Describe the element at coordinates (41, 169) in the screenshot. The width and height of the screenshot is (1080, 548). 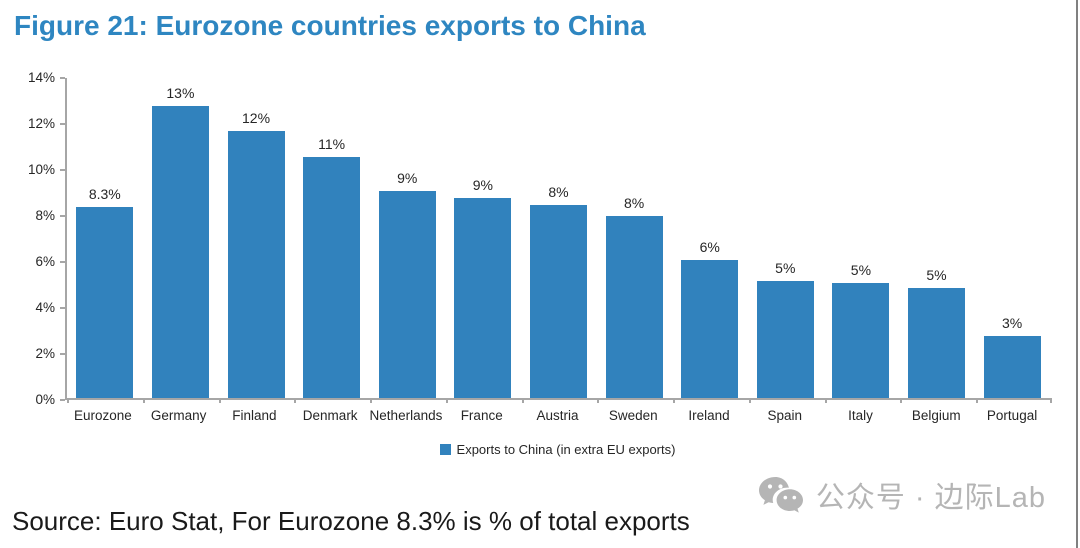
I see `y-axis-tick-label: 10%` at that location.